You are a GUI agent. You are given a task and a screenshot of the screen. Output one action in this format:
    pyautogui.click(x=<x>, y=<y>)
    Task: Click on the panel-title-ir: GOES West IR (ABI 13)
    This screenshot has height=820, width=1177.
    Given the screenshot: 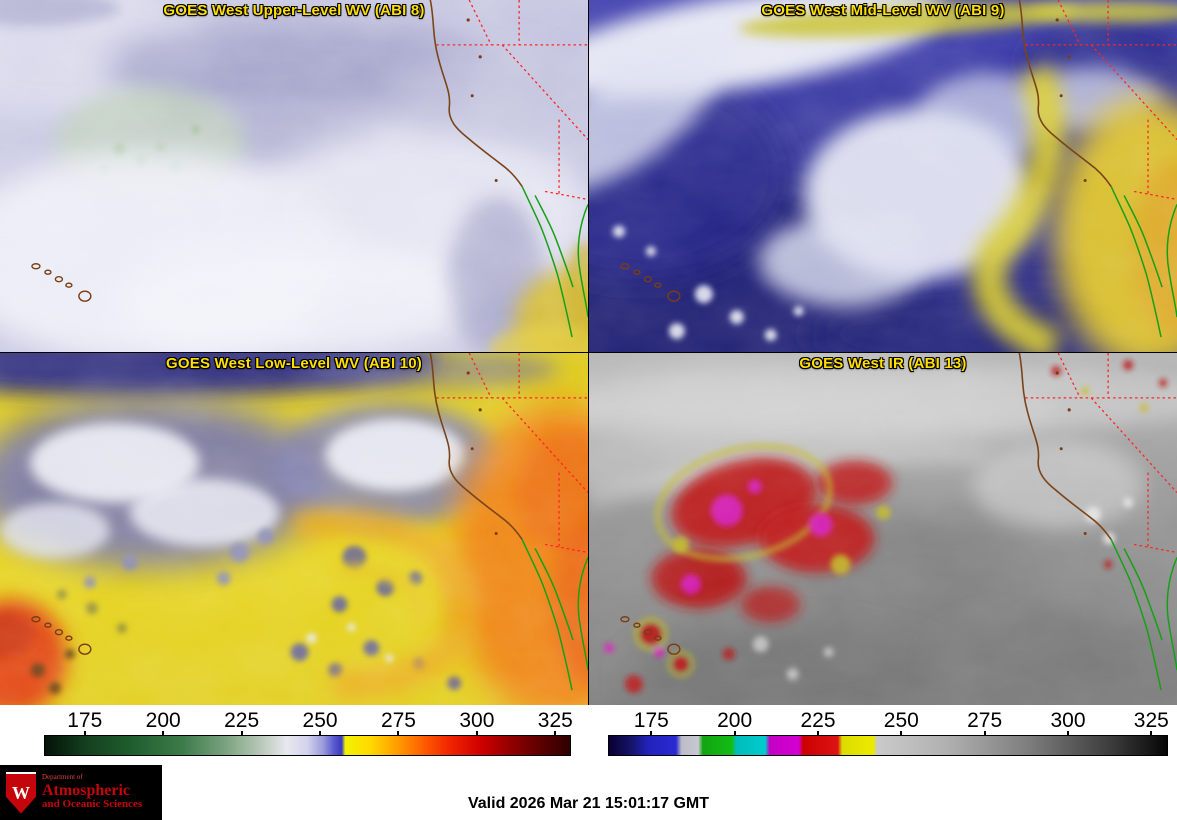 What is the action you would take?
    pyautogui.click(x=883, y=363)
    